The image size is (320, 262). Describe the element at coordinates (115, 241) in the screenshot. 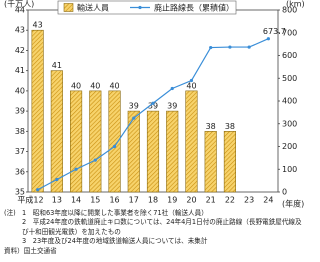

I see `note-text: 3 23年度及び24年度の地域鉄道輸送人員については、未集計` at that location.